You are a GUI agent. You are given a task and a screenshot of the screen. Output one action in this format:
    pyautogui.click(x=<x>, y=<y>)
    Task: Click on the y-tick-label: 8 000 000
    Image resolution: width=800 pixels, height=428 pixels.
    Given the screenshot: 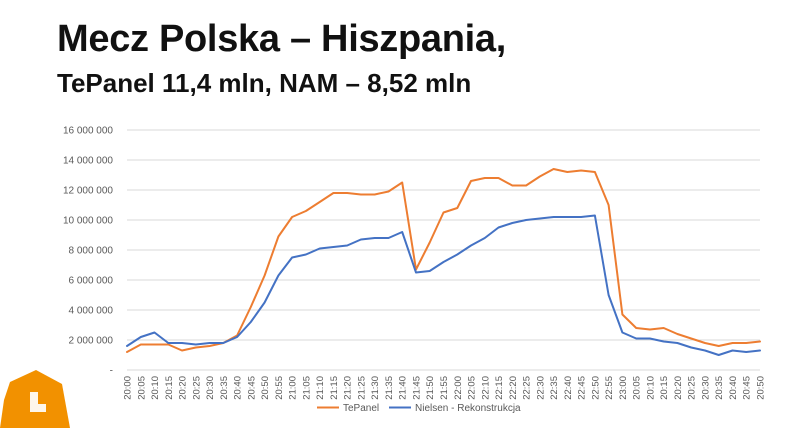 What is the action you would take?
    pyautogui.click(x=91, y=251)
    